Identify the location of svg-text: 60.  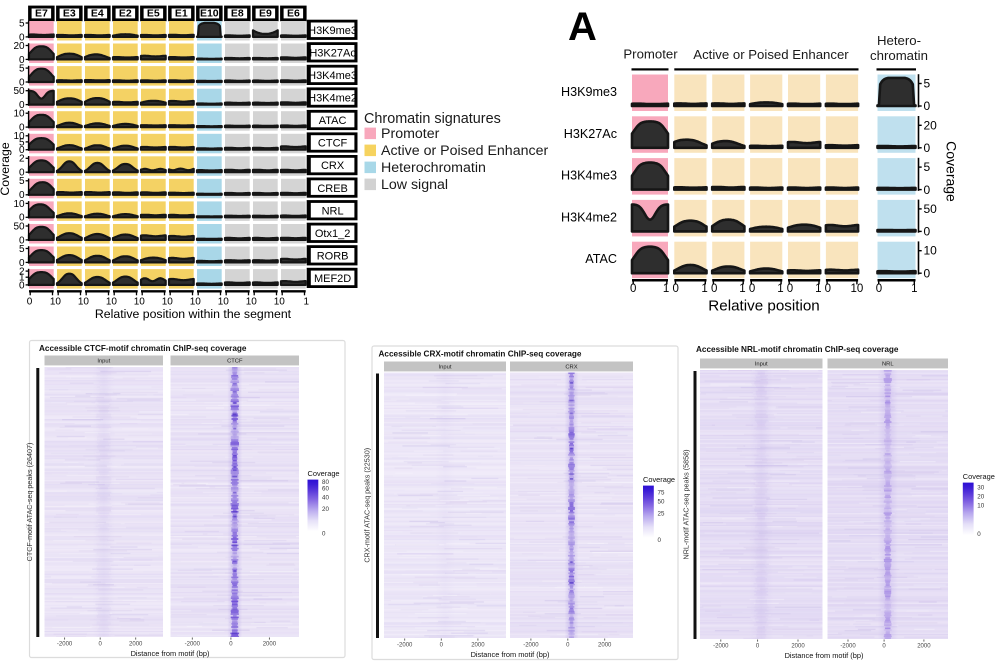
(325, 489).